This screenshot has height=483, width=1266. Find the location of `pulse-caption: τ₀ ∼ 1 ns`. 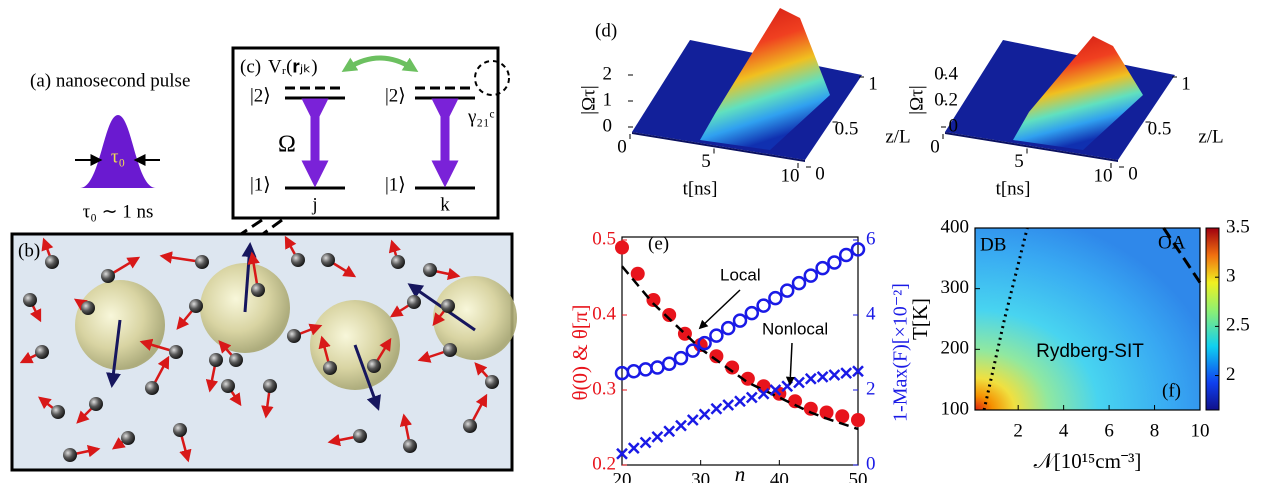

pulse-caption: τ₀ ∼ 1 ns is located at coordinates (118, 211).